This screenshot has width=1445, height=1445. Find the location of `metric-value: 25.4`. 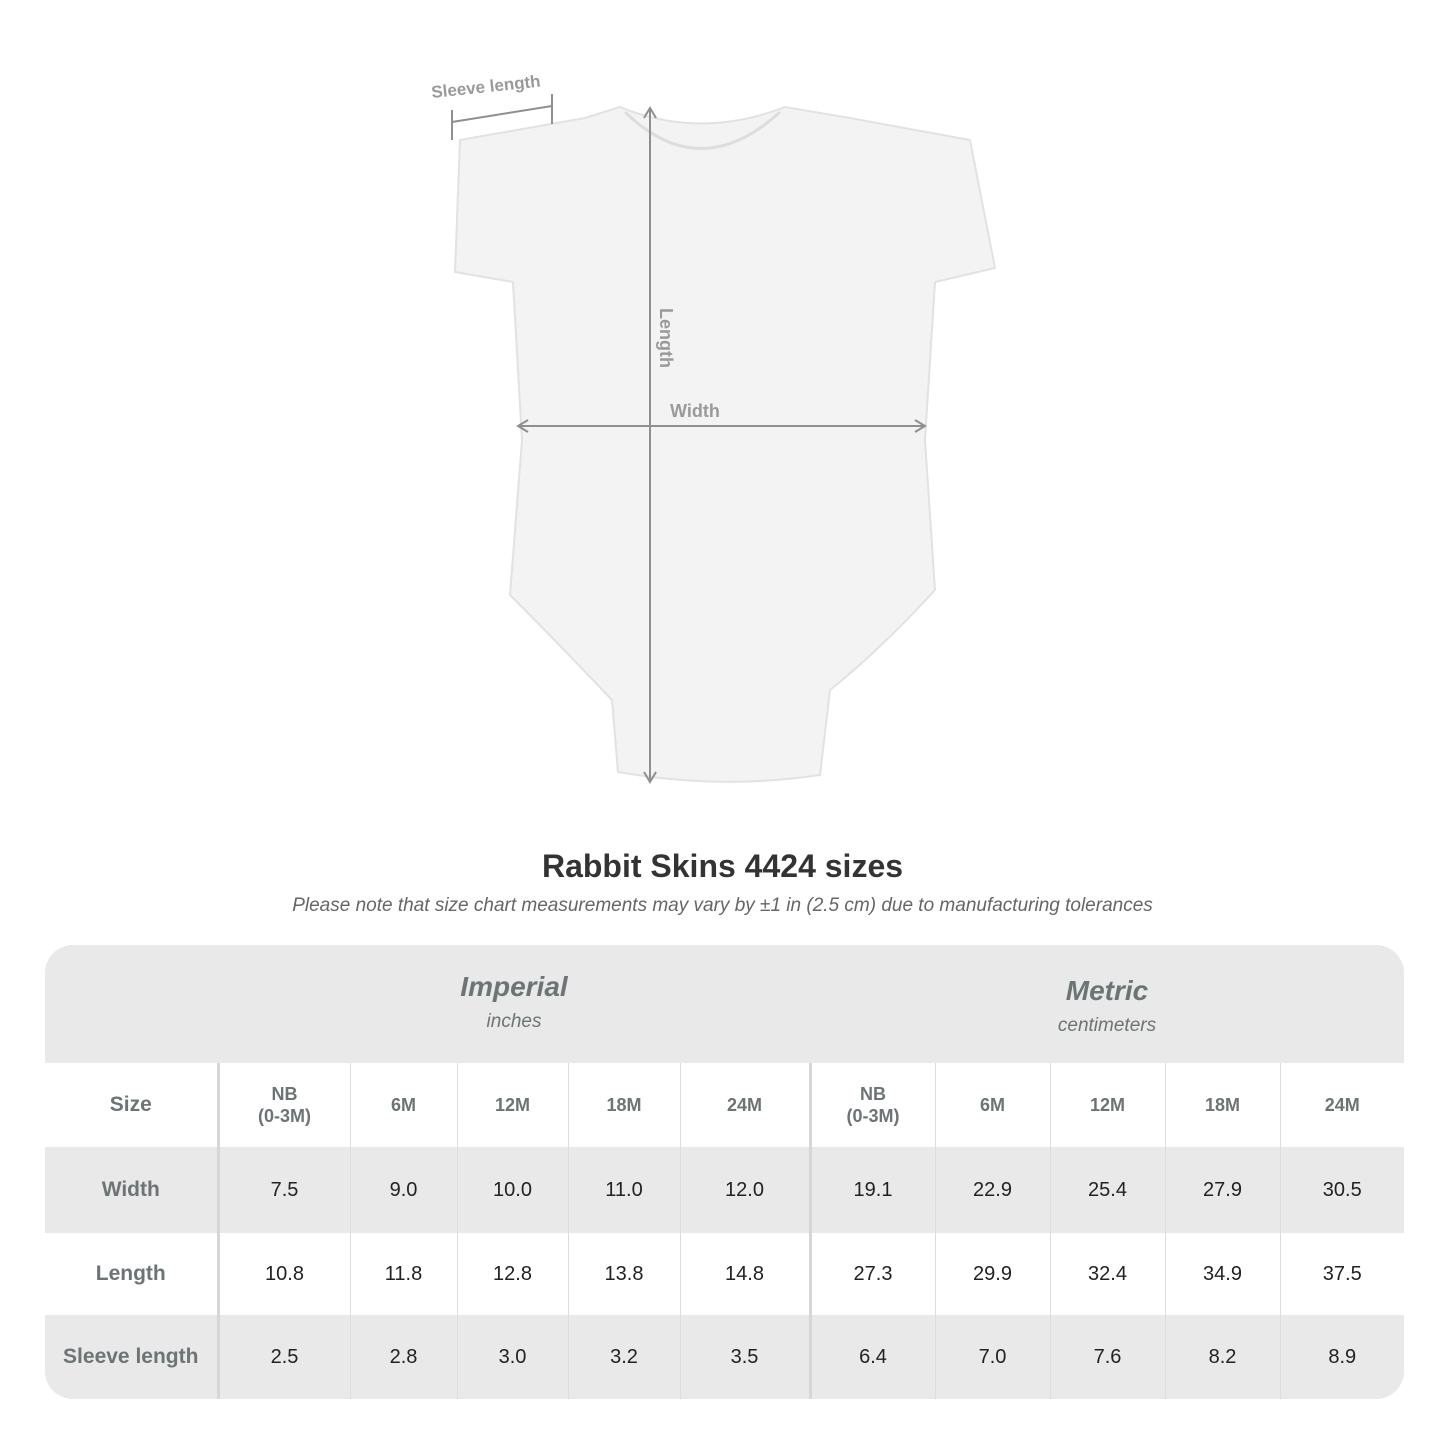

metric-value: 25.4 is located at coordinates (1107, 1190).